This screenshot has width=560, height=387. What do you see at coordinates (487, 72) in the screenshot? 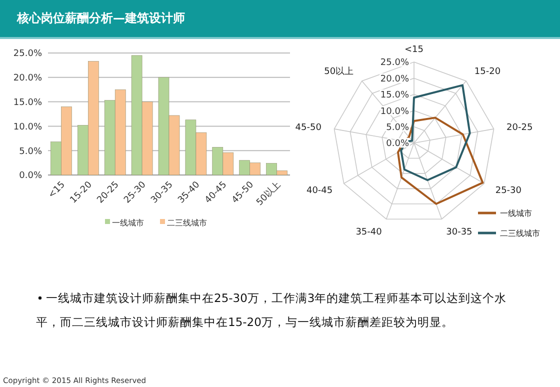
I see `spoke-label: 15-20` at bounding box center [487, 72].